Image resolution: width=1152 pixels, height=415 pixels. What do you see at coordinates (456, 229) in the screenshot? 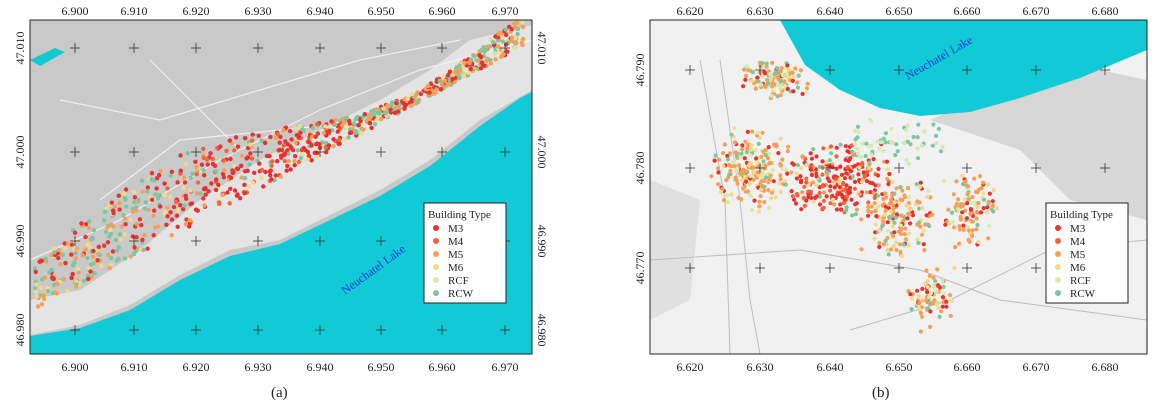
I see `legend-label: M3` at bounding box center [456, 229].